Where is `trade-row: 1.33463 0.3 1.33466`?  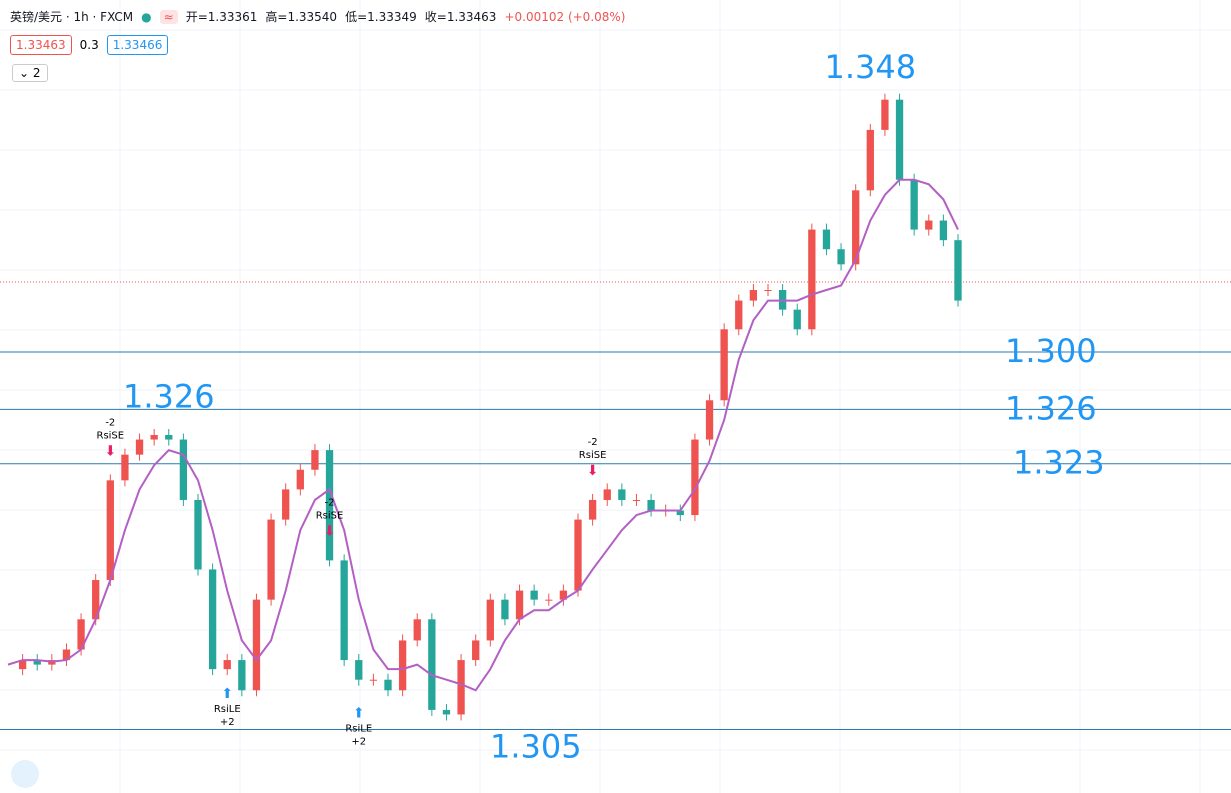 trade-row: 1.33463 0.3 1.33466 is located at coordinates (89, 45).